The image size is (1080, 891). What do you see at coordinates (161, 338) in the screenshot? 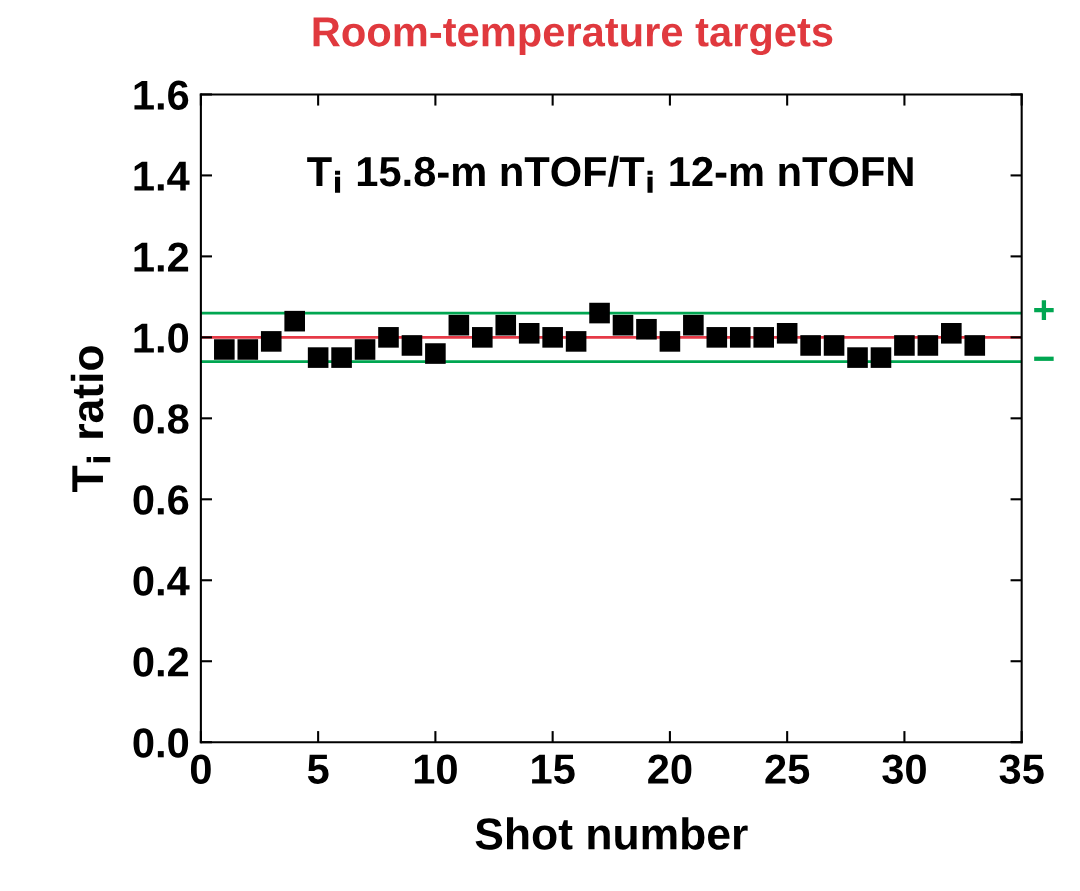
I see `y-tick-label: 1.0` at bounding box center [161, 338].